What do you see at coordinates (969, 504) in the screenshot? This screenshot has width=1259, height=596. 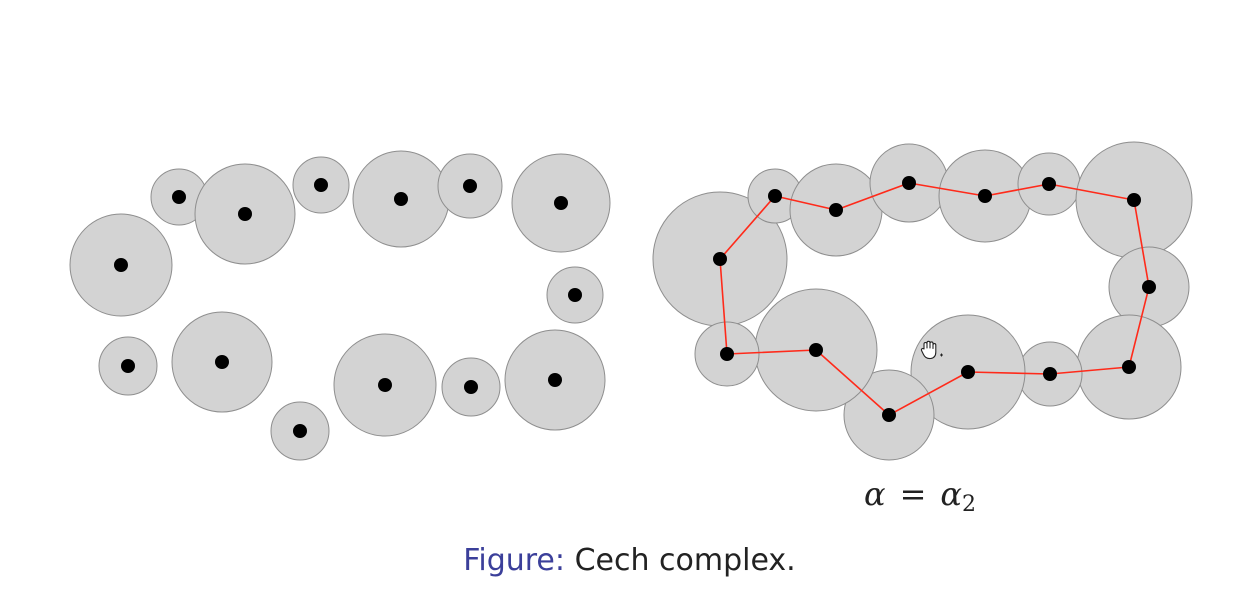 I see `alpha-subscript: 2` at bounding box center [969, 504].